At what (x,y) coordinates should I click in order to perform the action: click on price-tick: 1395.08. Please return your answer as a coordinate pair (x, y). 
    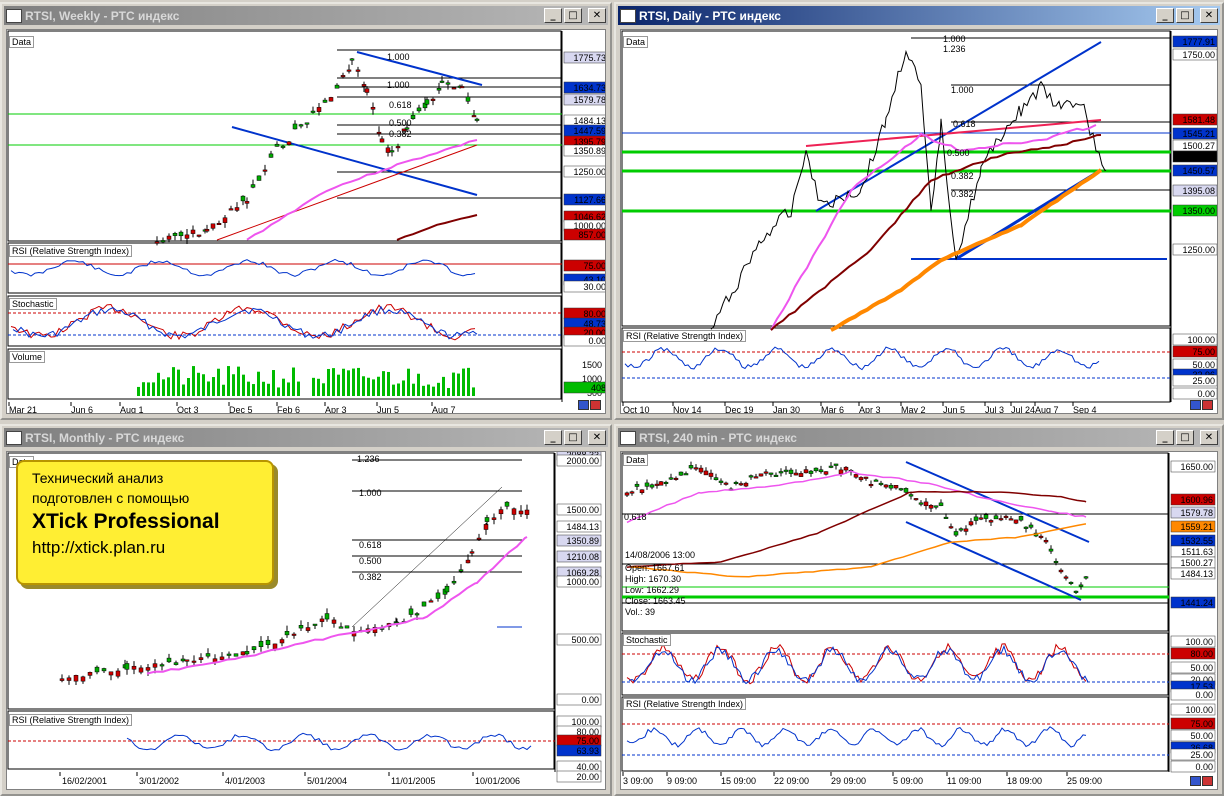
    Looking at the image, I should click on (1198, 191).